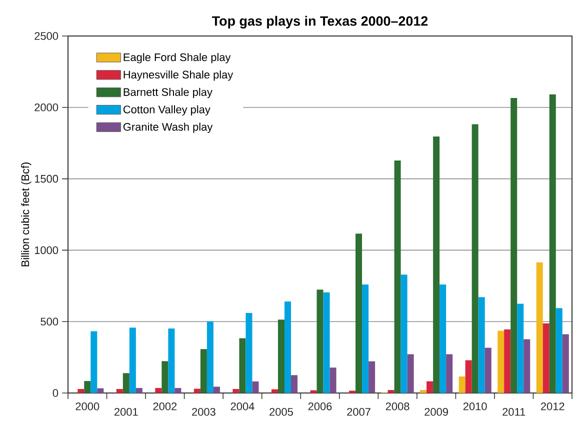  Describe the element at coordinates (320, 22) in the screenshot. I see `chart-title: Top gas plays in Texas 2000–2012` at that location.